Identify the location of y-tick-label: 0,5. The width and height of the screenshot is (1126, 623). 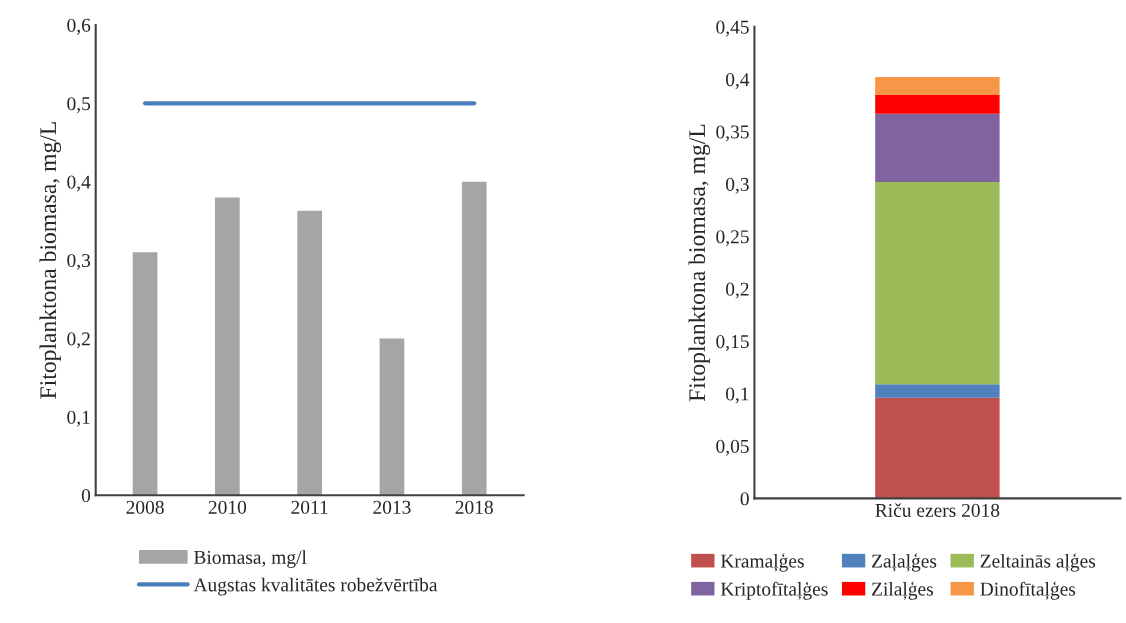
(79, 105).